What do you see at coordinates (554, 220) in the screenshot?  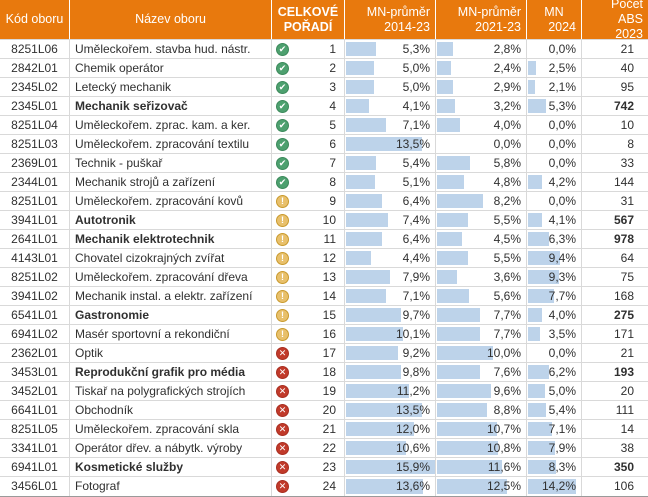 I see `mn-2024-cell: 4,1%` at bounding box center [554, 220].